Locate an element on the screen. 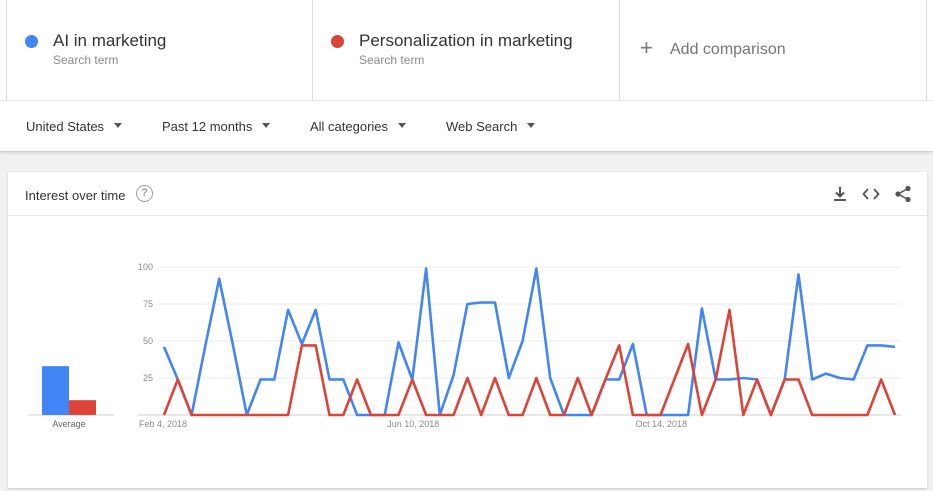 The image size is (933, 491). y-tick-label: 100 is located at coordinates (145, 267).